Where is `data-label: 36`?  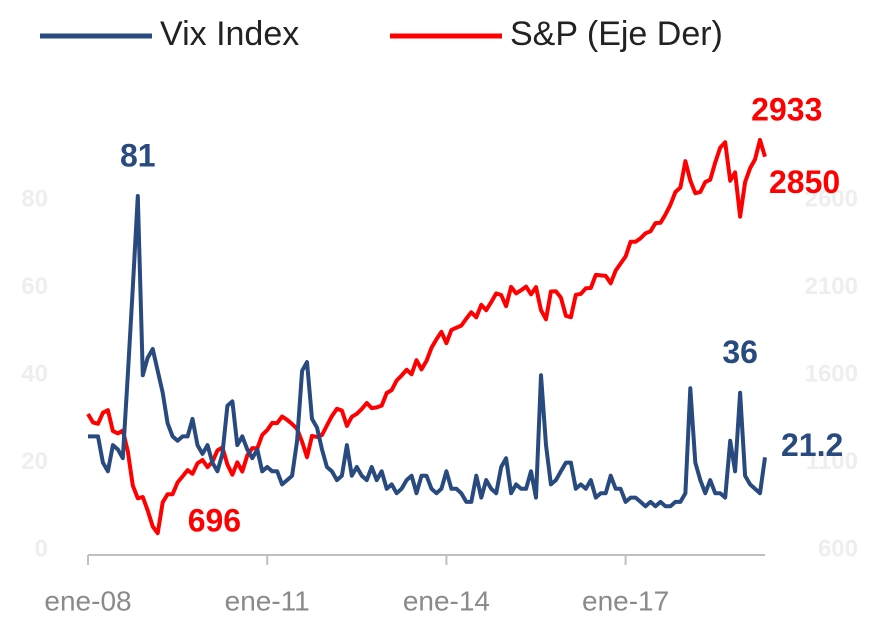 data-label: 36 is located at coordinates (740, 352).